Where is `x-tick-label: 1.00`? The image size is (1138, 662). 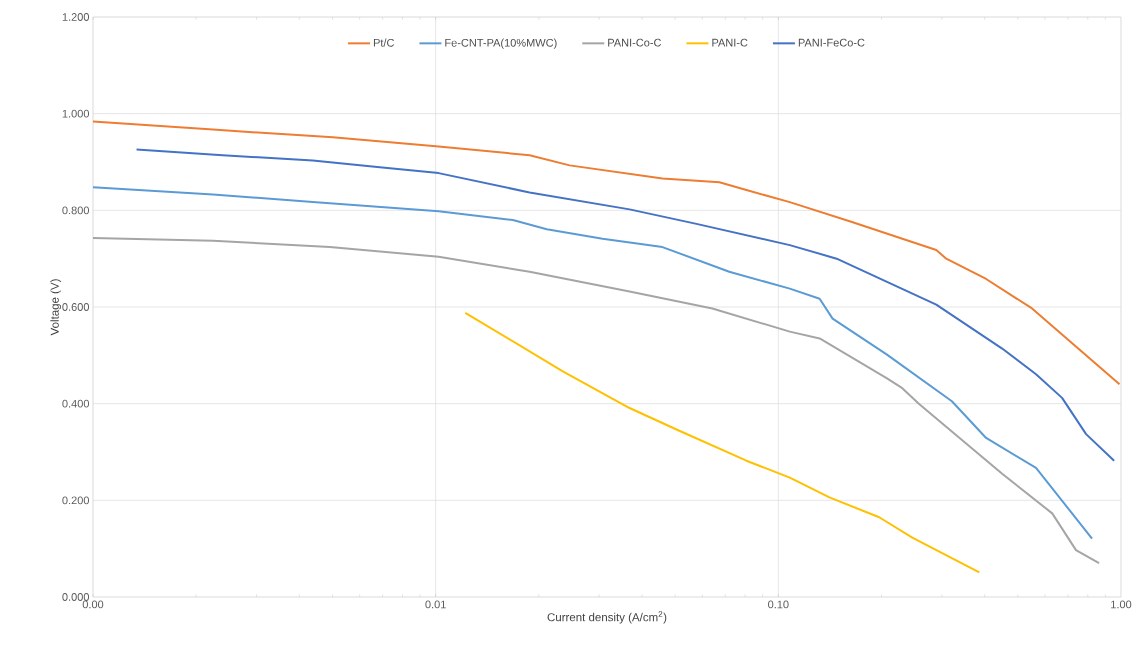
x-tick-label: 1.00 is located at coordinates (1121, 604).